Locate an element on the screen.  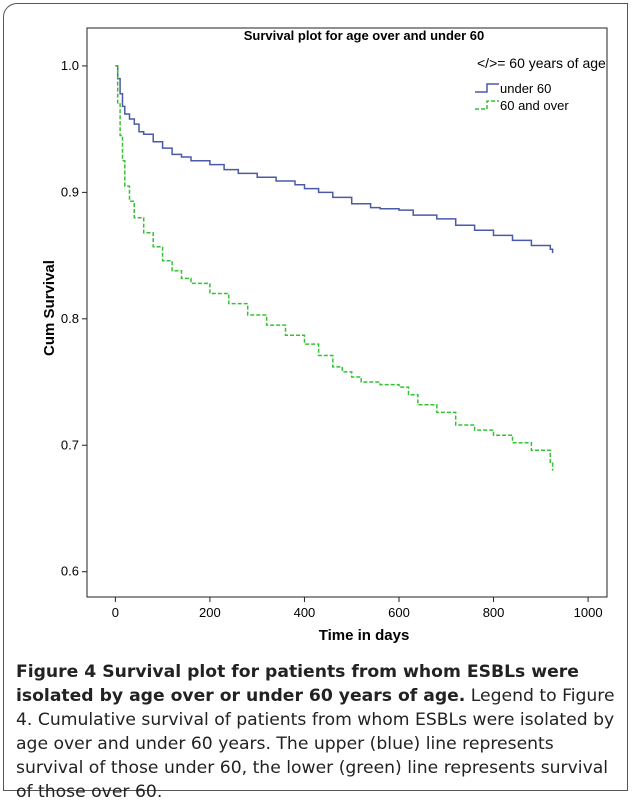
x-tick-label: 200 is located at coordinates (210, 612).